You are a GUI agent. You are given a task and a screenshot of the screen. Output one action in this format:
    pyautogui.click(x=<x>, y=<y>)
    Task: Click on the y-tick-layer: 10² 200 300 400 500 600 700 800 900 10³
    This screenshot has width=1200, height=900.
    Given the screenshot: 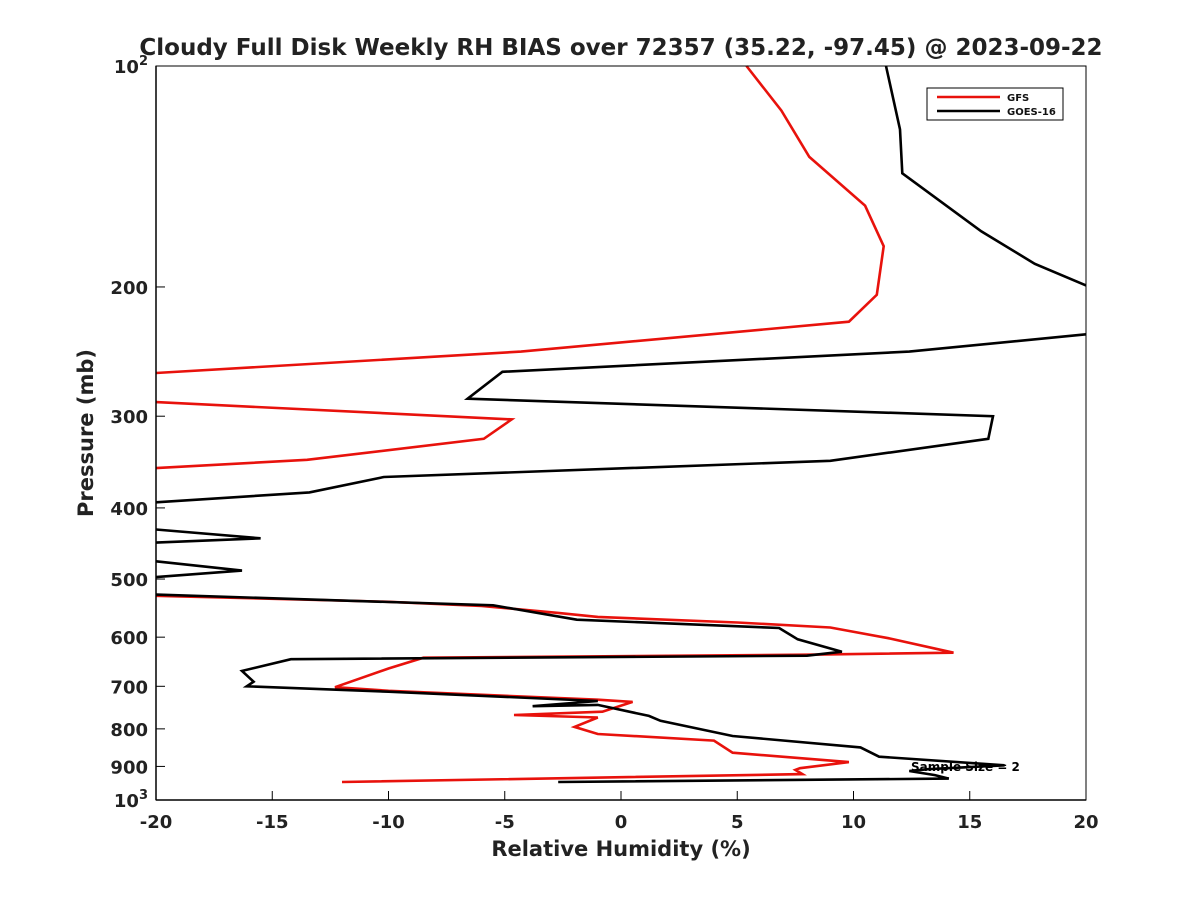 What is the action you would take?
    pyautogui.click(x=137, y=433)
    